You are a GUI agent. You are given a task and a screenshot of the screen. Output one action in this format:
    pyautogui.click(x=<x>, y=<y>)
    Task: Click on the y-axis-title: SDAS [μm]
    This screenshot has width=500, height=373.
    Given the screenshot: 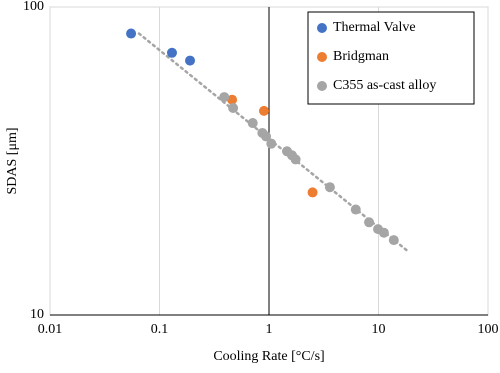 What is the action you would take?
    pyautogui.click(x=12, y=160)
    